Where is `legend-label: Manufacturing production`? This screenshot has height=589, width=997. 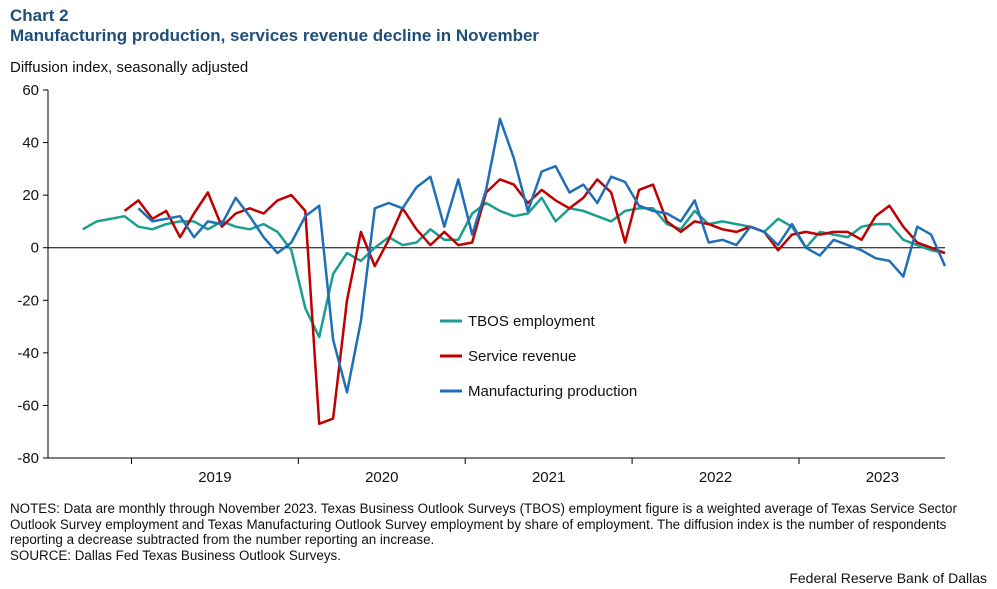
legend-label: Manufacturing production is located at coordinates (552, 391).